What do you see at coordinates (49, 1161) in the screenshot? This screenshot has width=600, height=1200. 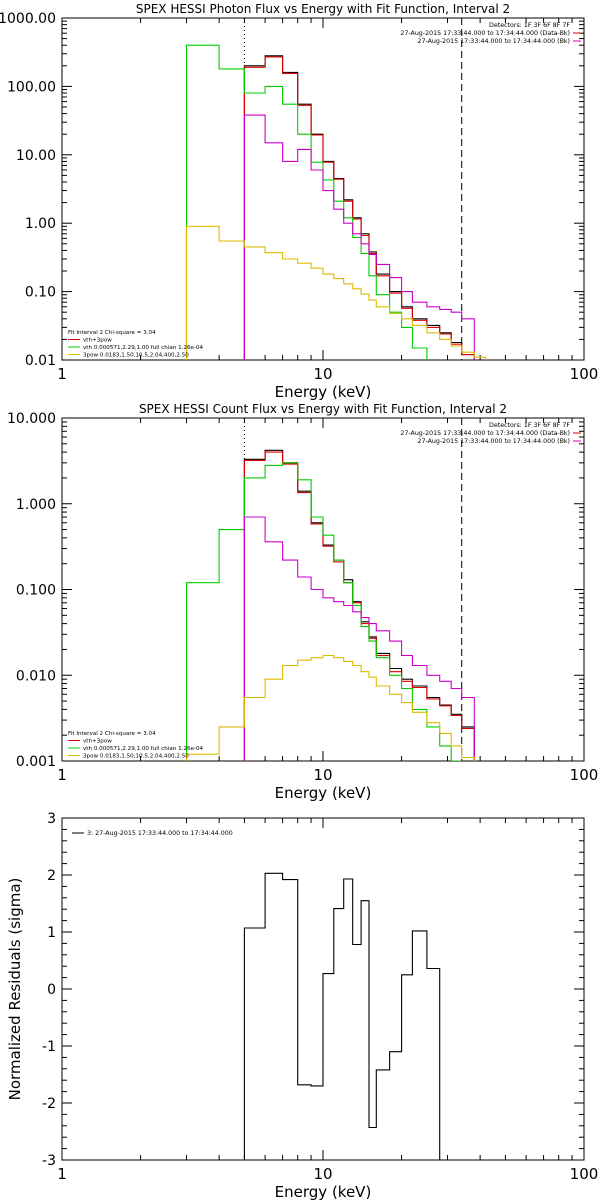 I see `y-tick-label: -3` at bounding box center [49, 1161].